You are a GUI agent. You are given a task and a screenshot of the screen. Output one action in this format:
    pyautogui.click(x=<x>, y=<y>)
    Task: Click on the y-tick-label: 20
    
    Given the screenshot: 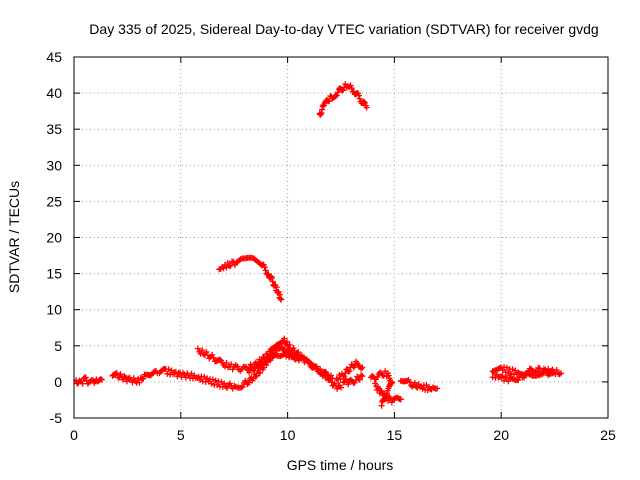 What is the action you would take?
    pyautogui.click(x=54, y=238)
    